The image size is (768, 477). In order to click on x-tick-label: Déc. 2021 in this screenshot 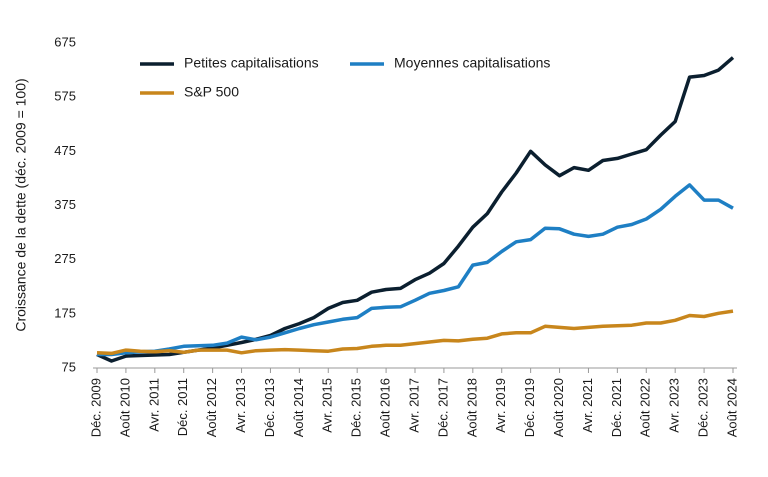, I will do `click(616, 407)`.